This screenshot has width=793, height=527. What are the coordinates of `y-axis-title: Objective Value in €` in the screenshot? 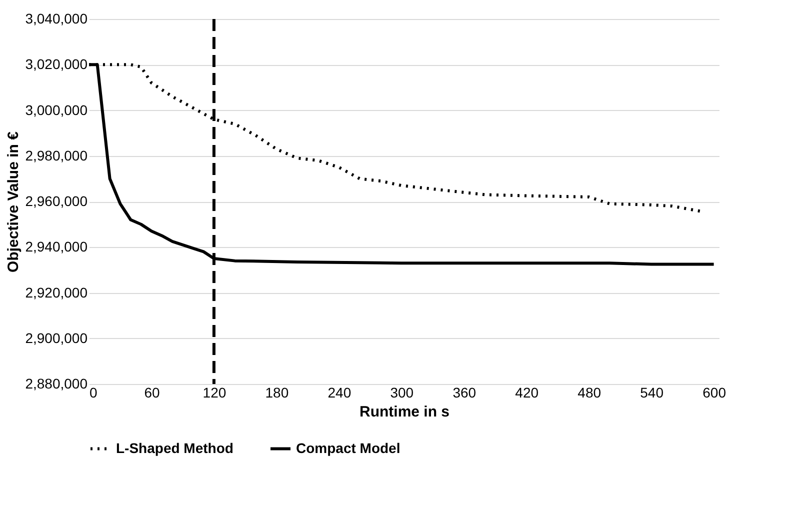 It's located at (13, 201).